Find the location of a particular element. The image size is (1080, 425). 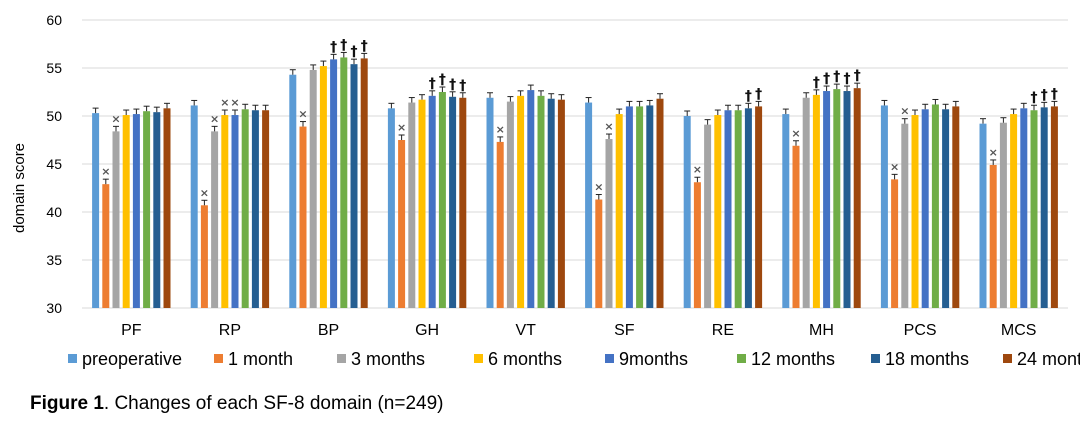

figure-caption-text: . Changes of each SF-8 domain (n=249) is located at coordinates (273, 403).